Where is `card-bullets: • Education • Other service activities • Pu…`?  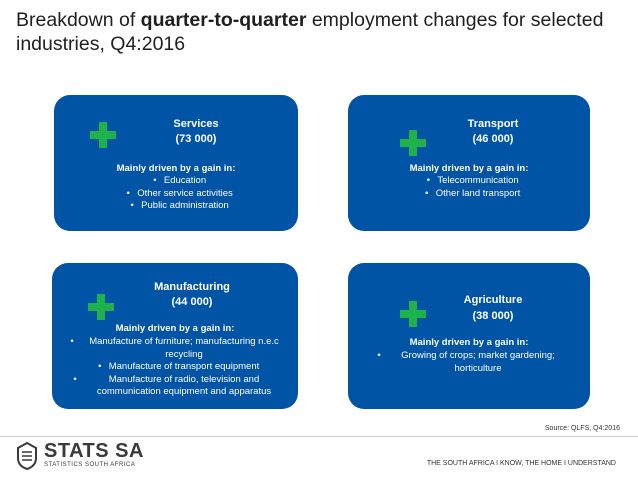
card-bullets: • Education • Other service activities • Pu… is located at coordinates (176, 194).